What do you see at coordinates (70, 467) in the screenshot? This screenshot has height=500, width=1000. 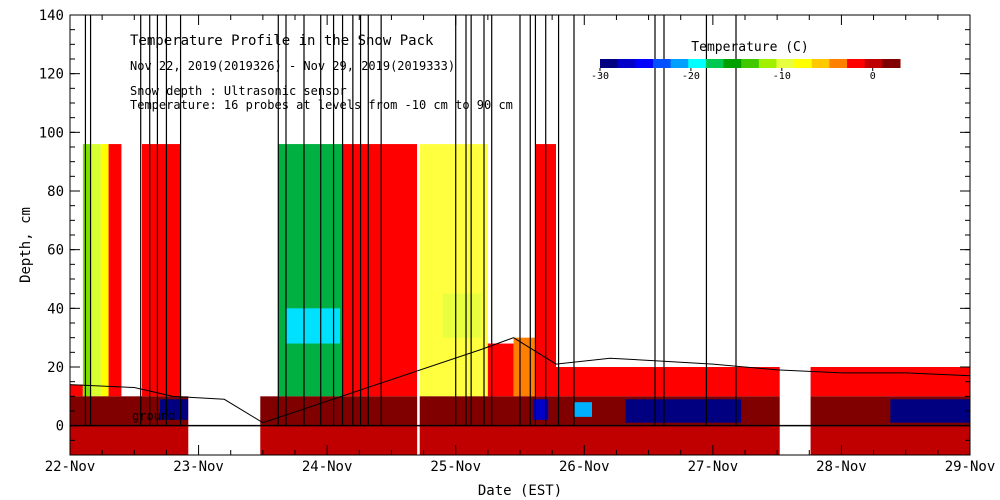 I see `x-tick-label: 22-Nov` at bounding box center [70, 467].